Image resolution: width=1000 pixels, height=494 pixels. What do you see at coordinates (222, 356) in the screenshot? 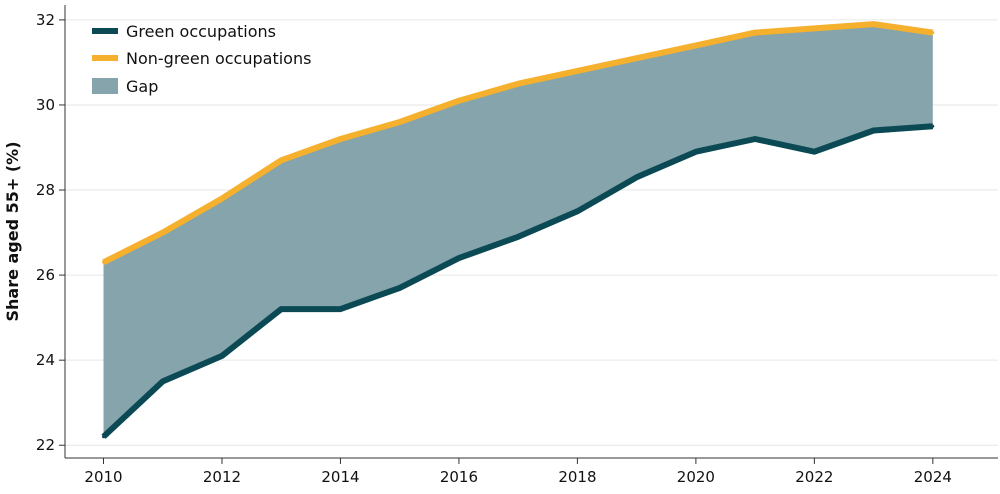
I see `point-green-occupations-2012` at bounding box center [222, 356].